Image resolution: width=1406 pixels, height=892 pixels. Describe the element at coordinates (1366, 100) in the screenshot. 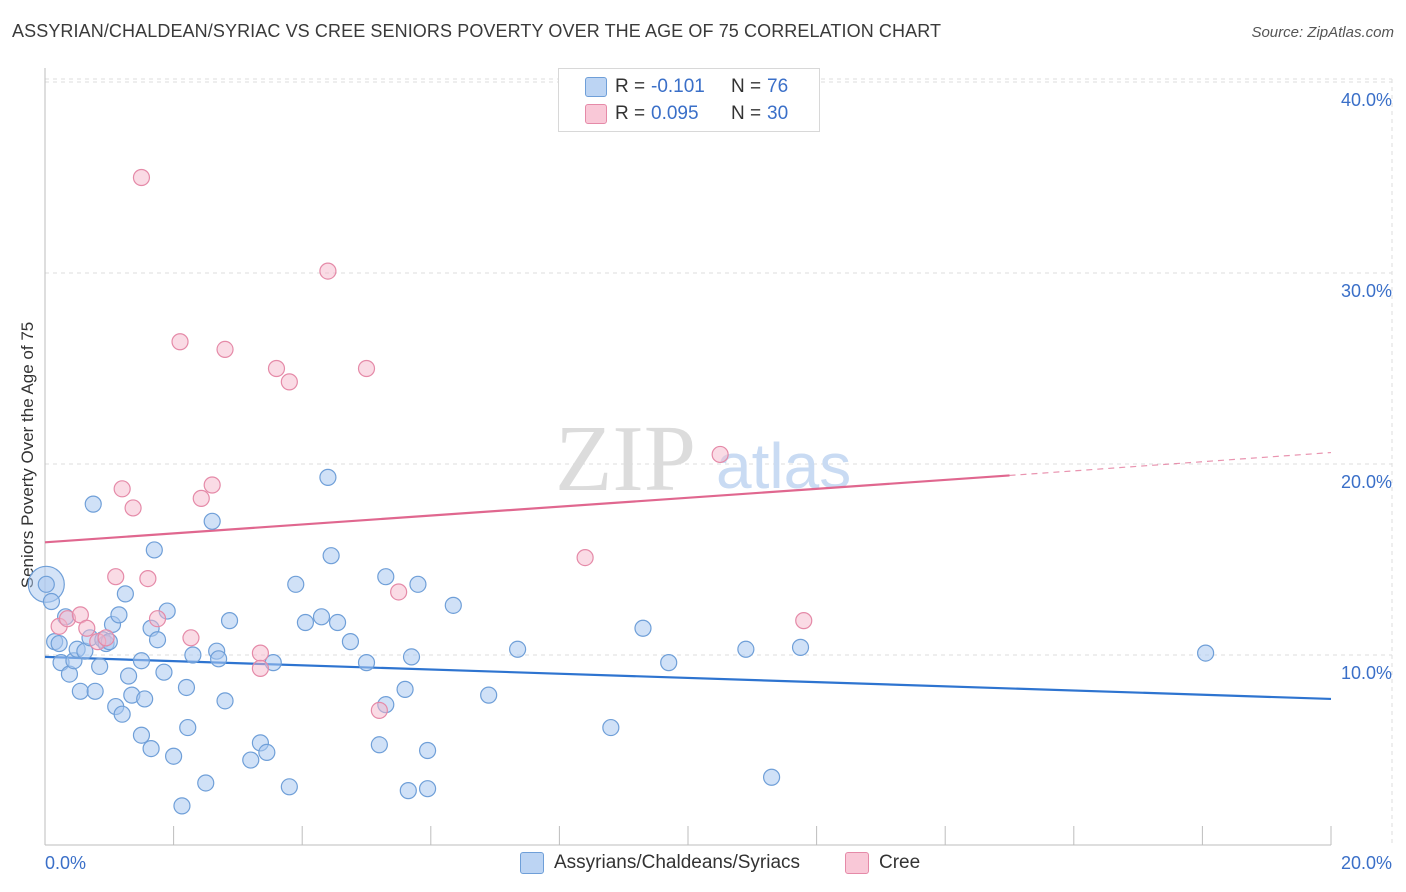

I see `y-tick-label: 40.0%` at that location.